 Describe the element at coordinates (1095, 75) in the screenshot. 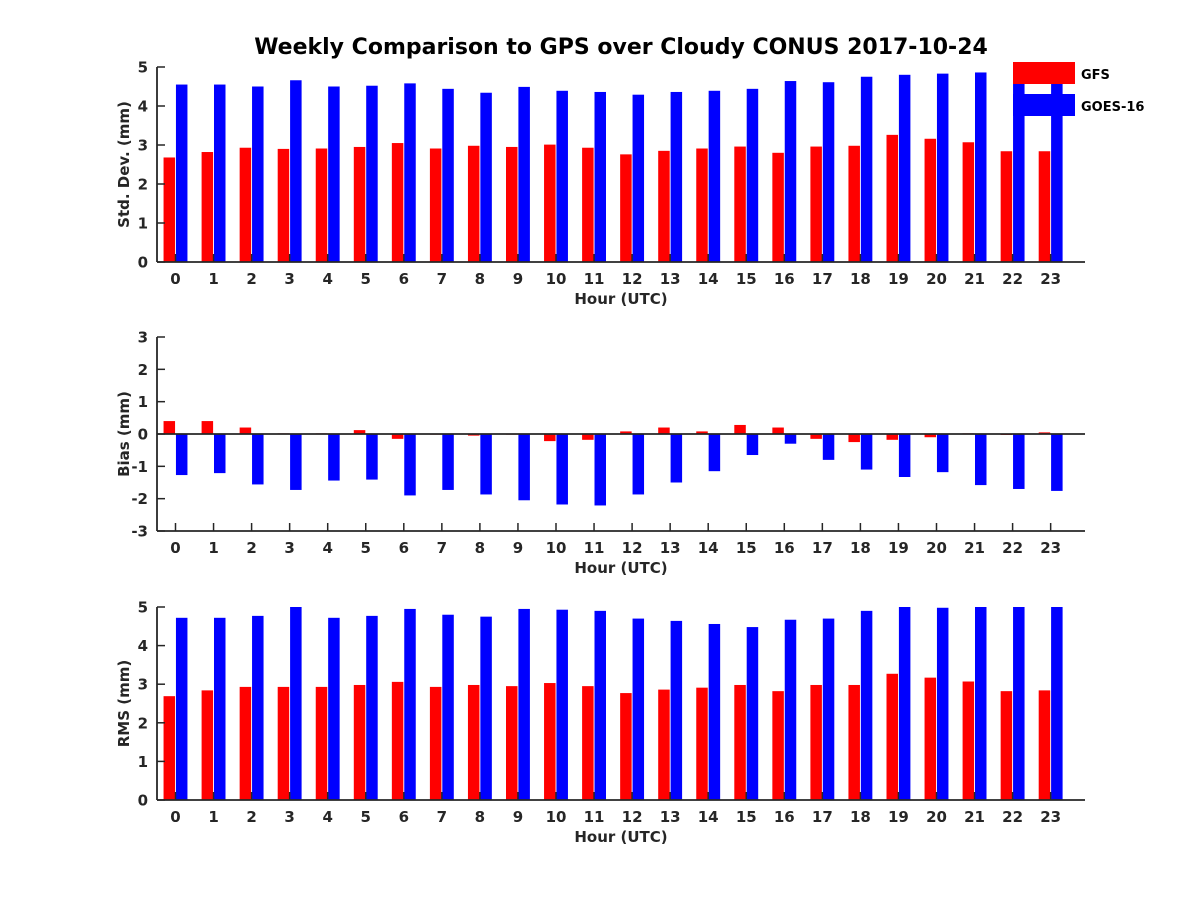

I see `legend-label-gfs: GFS` at that location.